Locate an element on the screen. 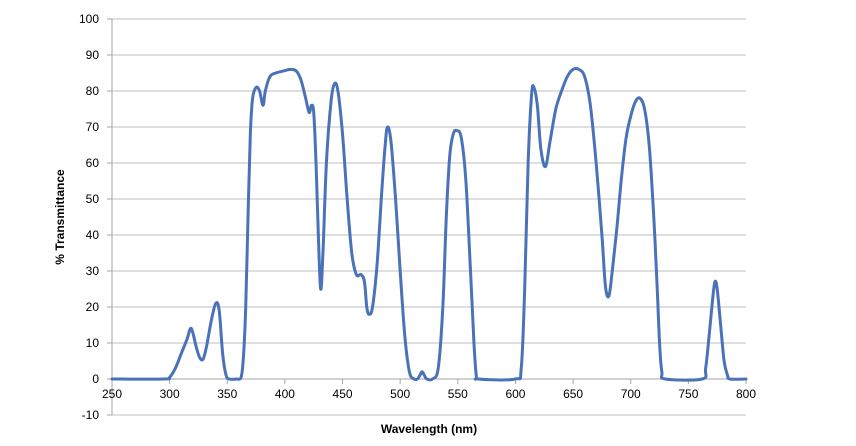  x-tick-label: 800 is located at coordinates (746, 394).